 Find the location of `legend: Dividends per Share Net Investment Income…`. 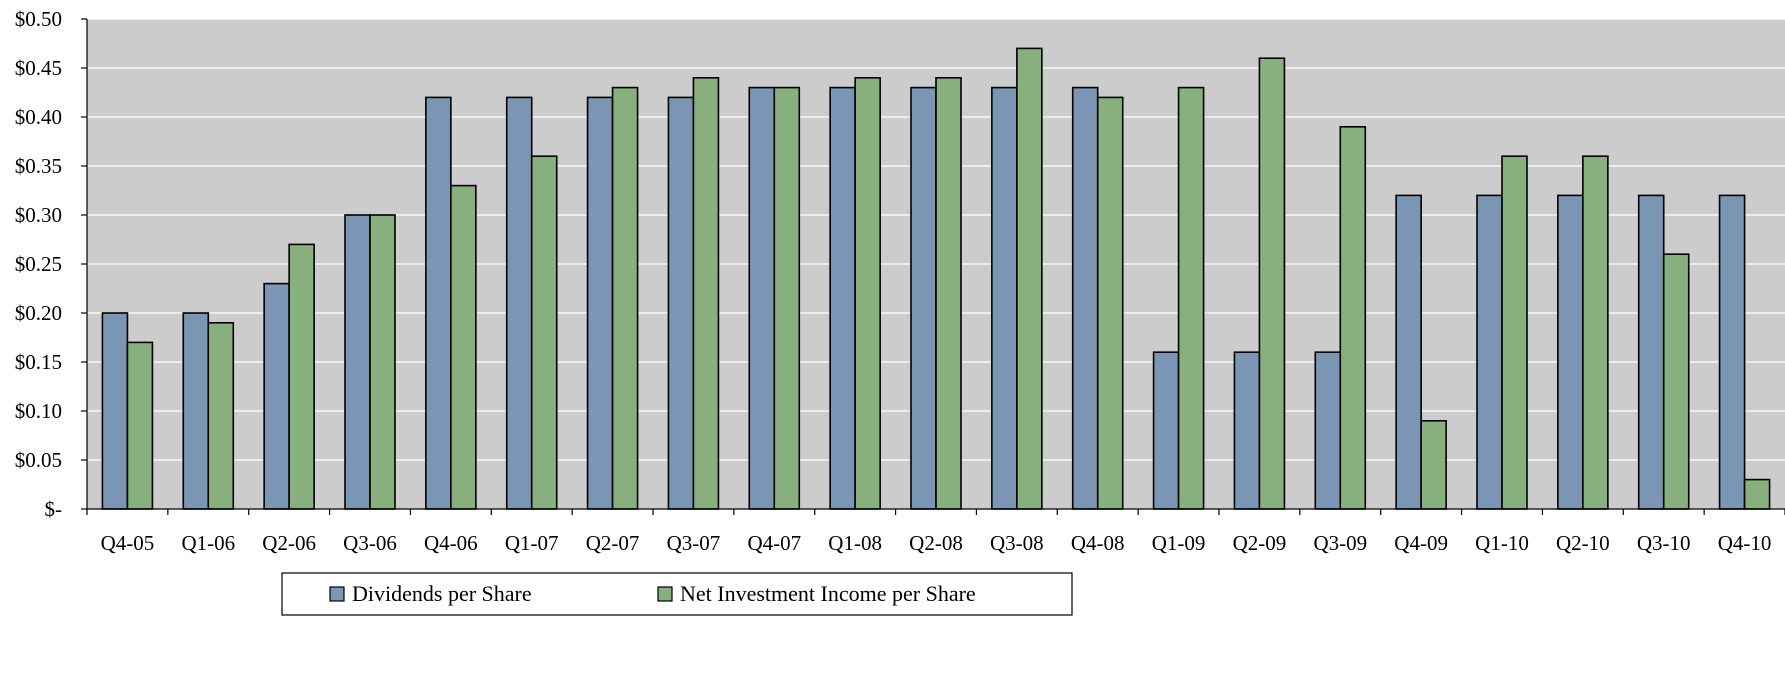

legend: Dividends per Share Net Investment Income… is located at coordinates (677, 594).